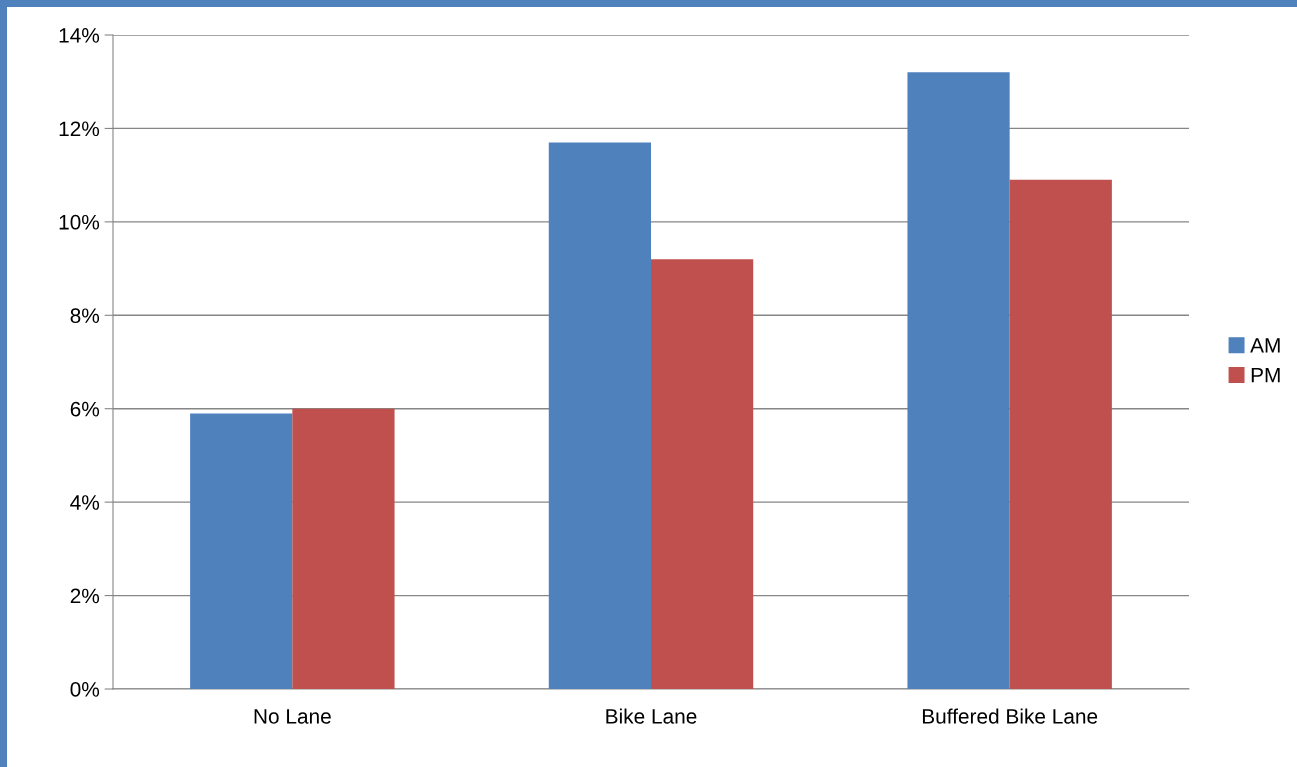 Image resolution: width=1297 pixels, height=767 pixels. Describe the element at coordinates (1010, 716) in the screenshot. I see `x-tick-label: Buffered Bike Lane` at that location.